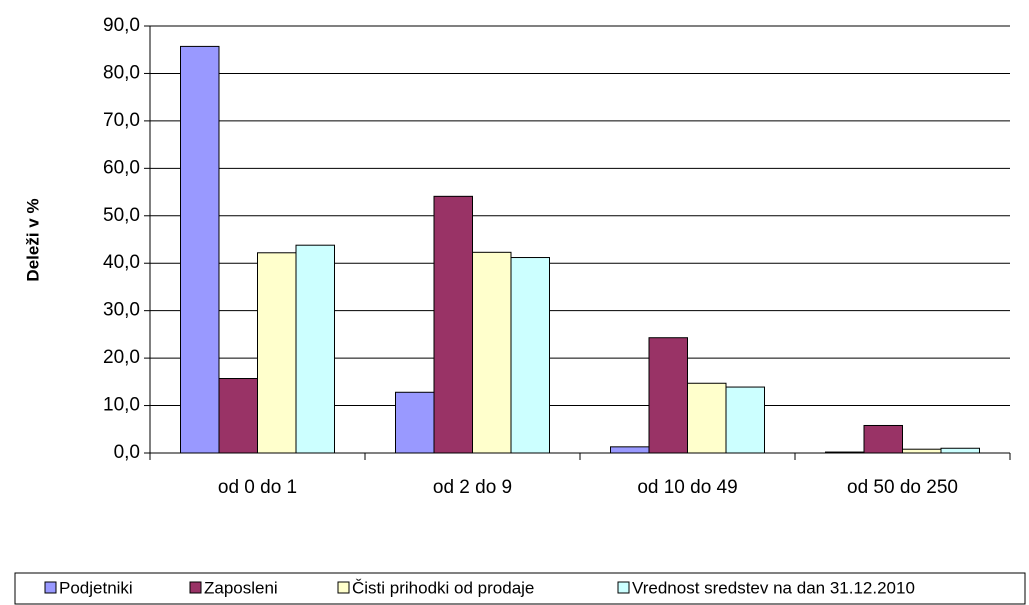 This screenshot has height=605, width=1029. I want to click on y-tick-label: 30,0, so click(121, 310).